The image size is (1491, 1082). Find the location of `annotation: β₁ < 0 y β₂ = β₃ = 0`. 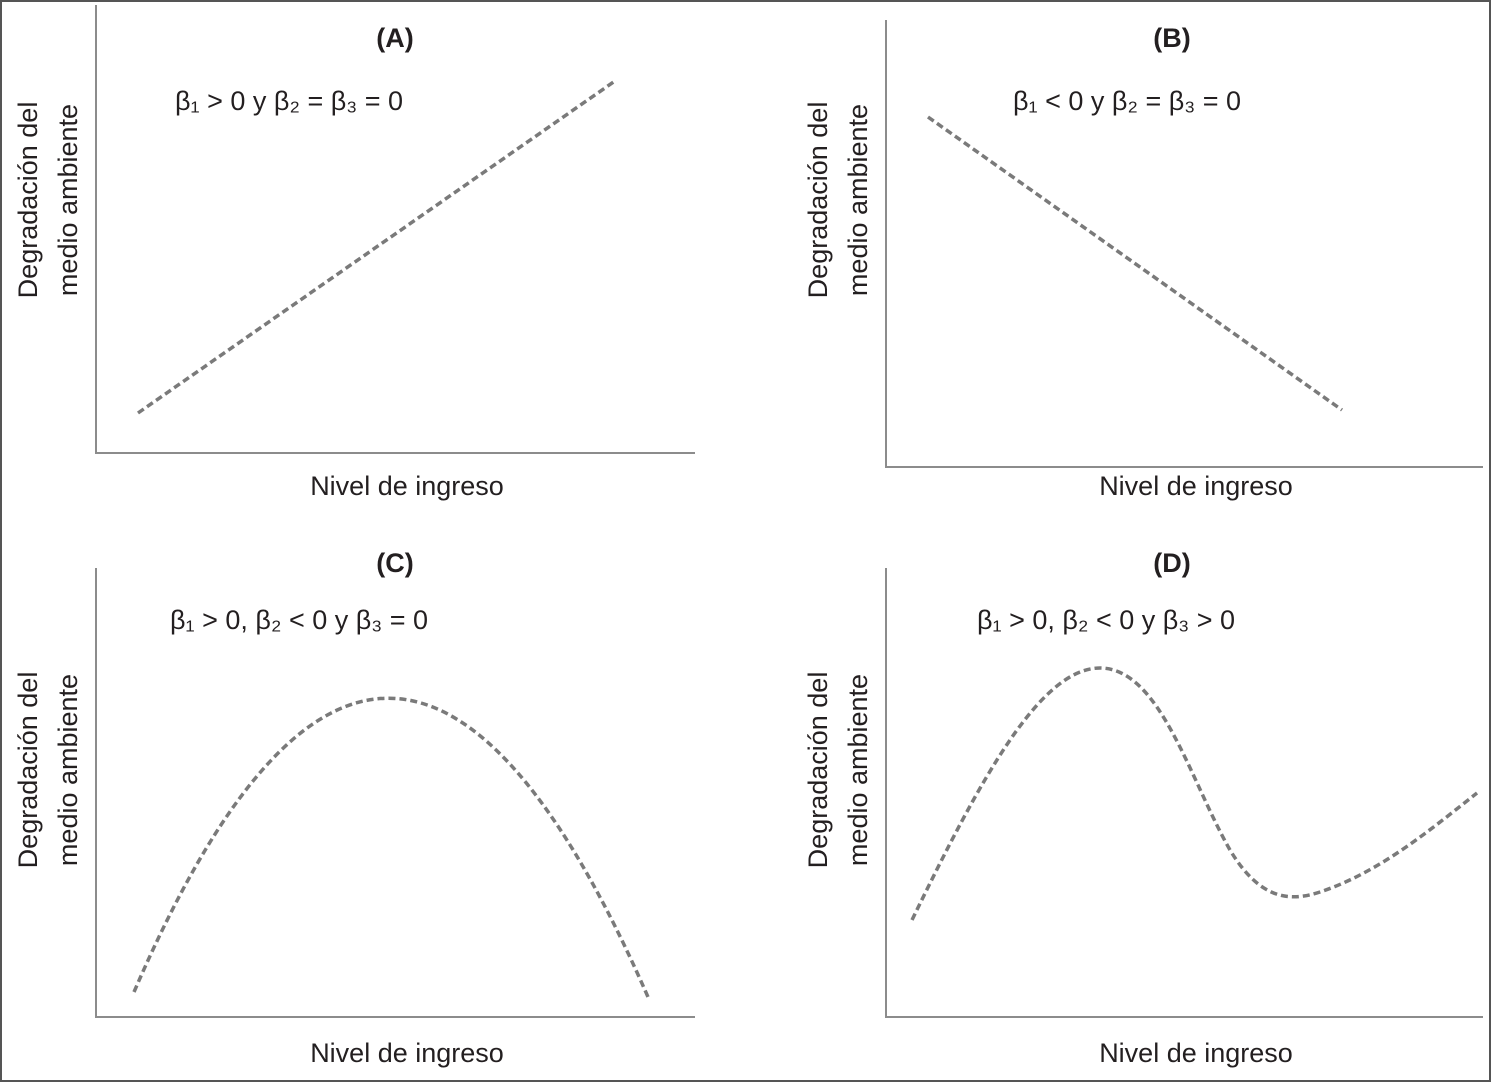

annotation: β₁ < 0 y β₂ = β₃ = 0 is located at coordinates (1127, 101).